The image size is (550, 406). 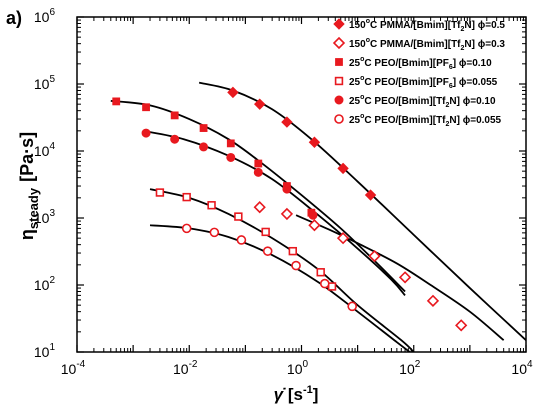 I want to click on x-axis-unit-end: ], so click(x=316, y=394).